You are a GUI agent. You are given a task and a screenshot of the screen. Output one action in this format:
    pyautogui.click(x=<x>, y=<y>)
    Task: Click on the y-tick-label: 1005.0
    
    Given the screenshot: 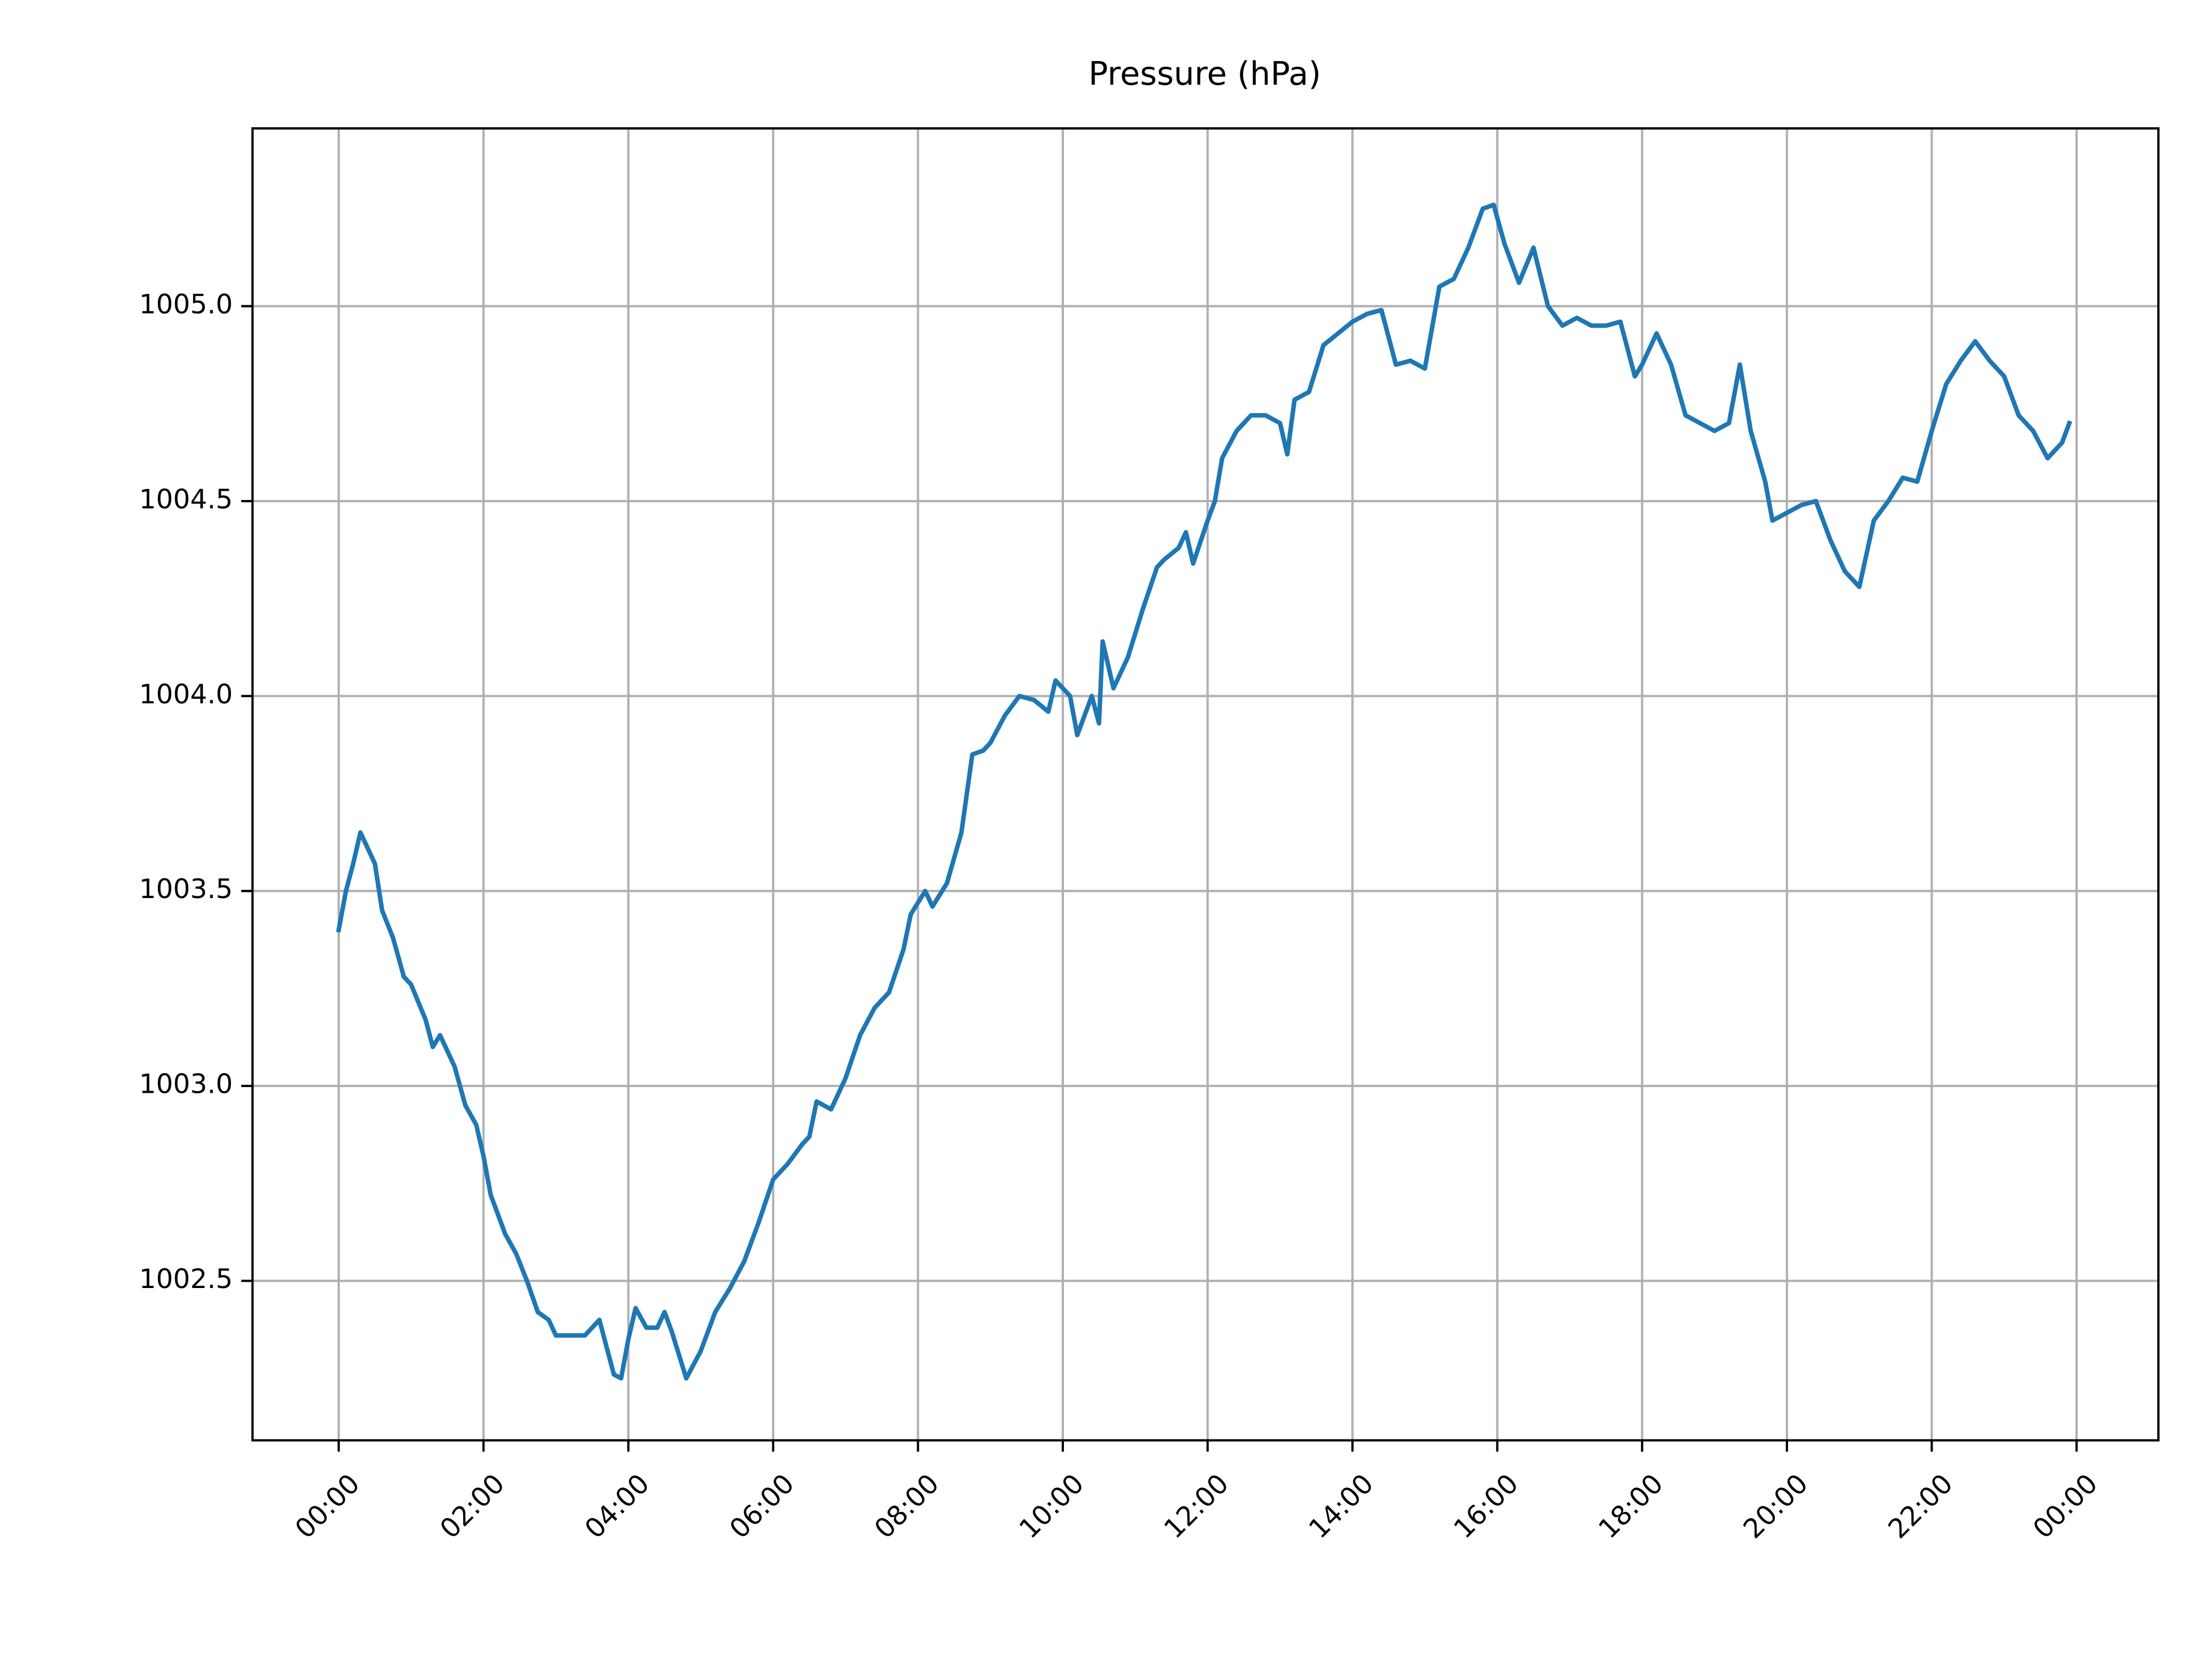 What is the action you would take?
    pyautogui.click(x=186, y=304)
    